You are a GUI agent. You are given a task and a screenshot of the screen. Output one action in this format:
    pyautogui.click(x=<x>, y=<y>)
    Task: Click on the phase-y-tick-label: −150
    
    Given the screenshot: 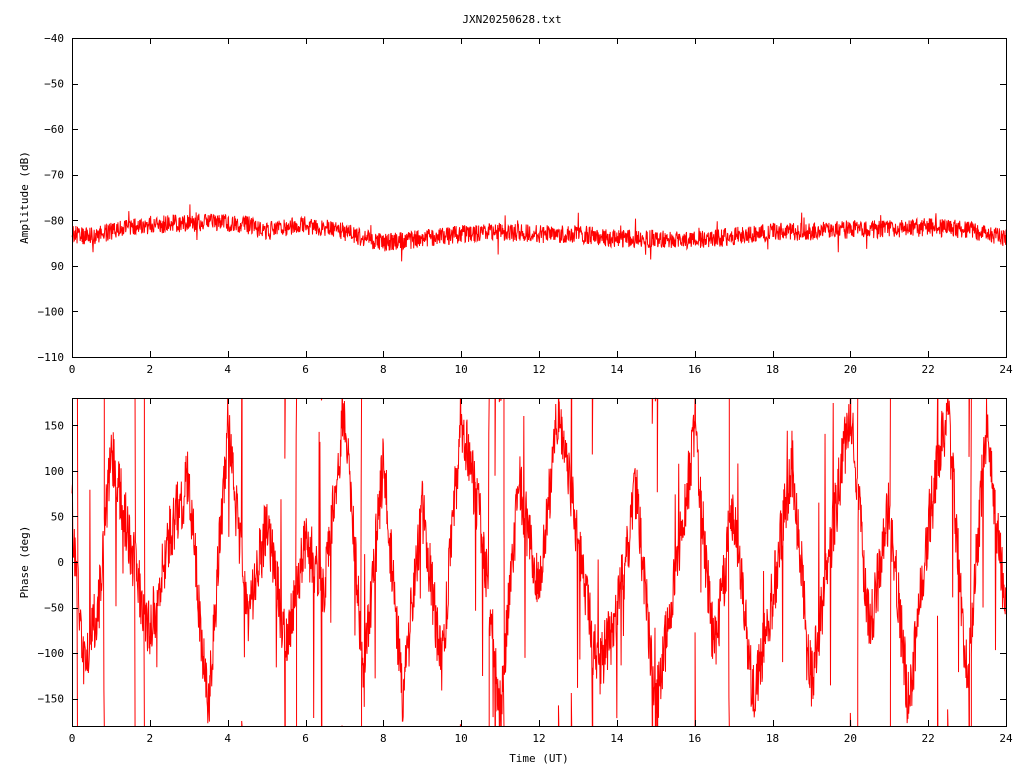 What is the action you would take?
    pyautogui.click(x=51, y=699)
    